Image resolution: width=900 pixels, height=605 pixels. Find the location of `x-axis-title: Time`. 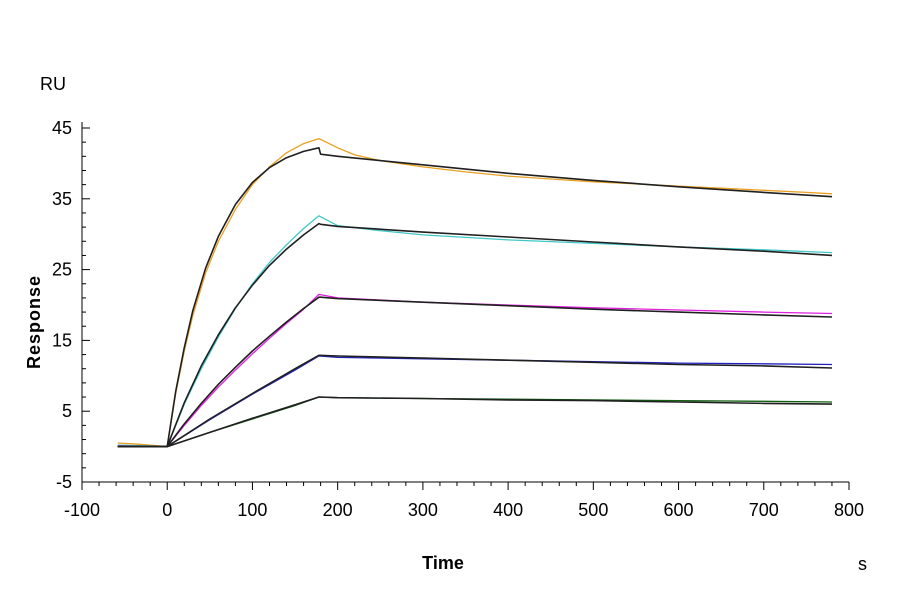

x-axis-title: Time is located at coordinates (443, 563).